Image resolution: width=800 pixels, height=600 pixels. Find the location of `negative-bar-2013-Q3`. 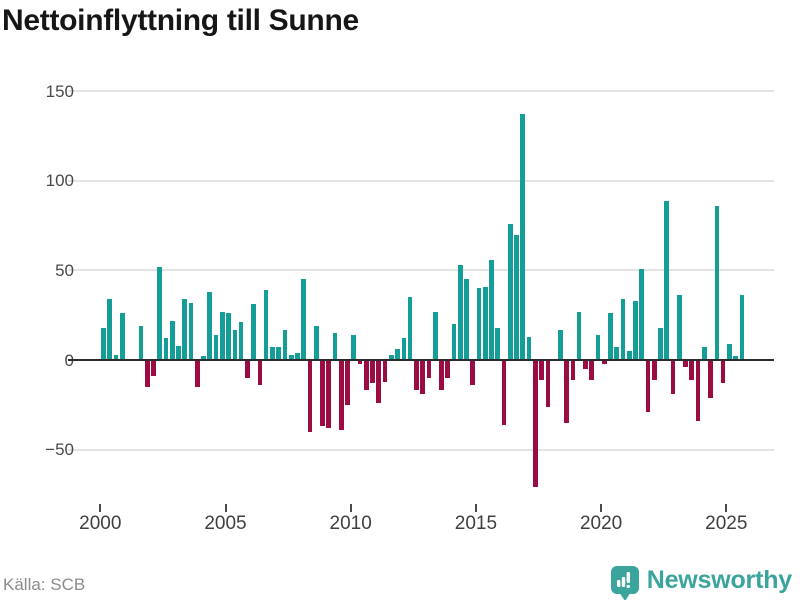

negative-bar-2013-Q3 is located at coordinates (441, 375).